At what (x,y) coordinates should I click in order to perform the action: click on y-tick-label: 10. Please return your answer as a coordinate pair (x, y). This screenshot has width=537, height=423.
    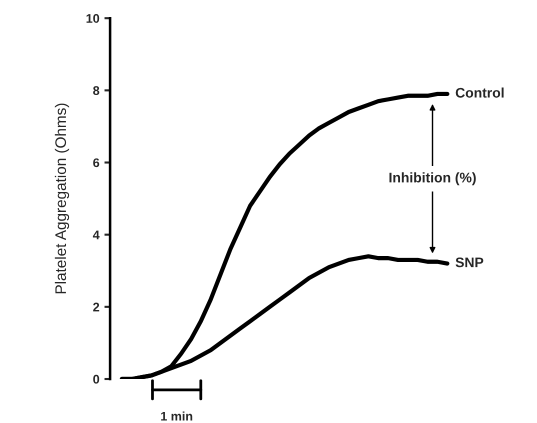
    Looking at the image, I should click on (93, 18).